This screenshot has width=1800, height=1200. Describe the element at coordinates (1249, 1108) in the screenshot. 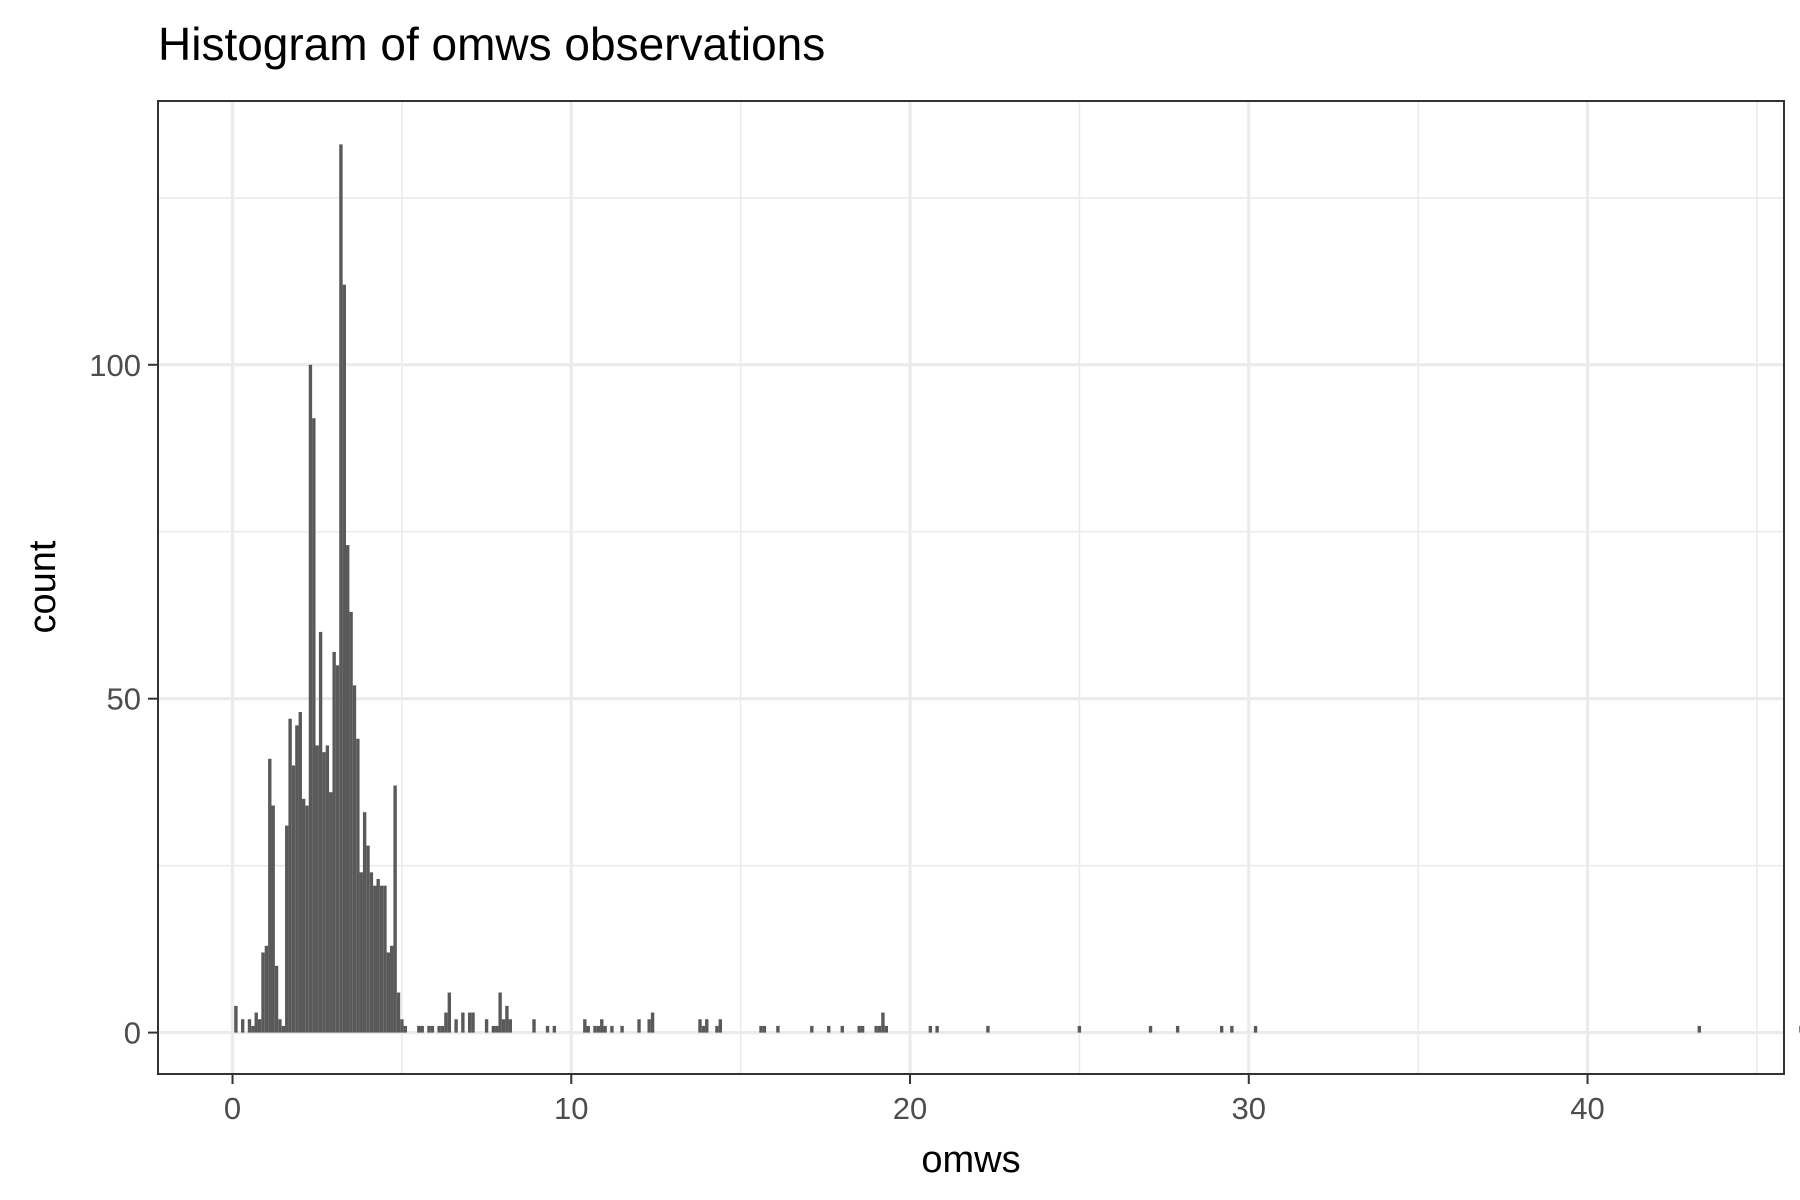

I see `x-tick-label: 30` at that location.